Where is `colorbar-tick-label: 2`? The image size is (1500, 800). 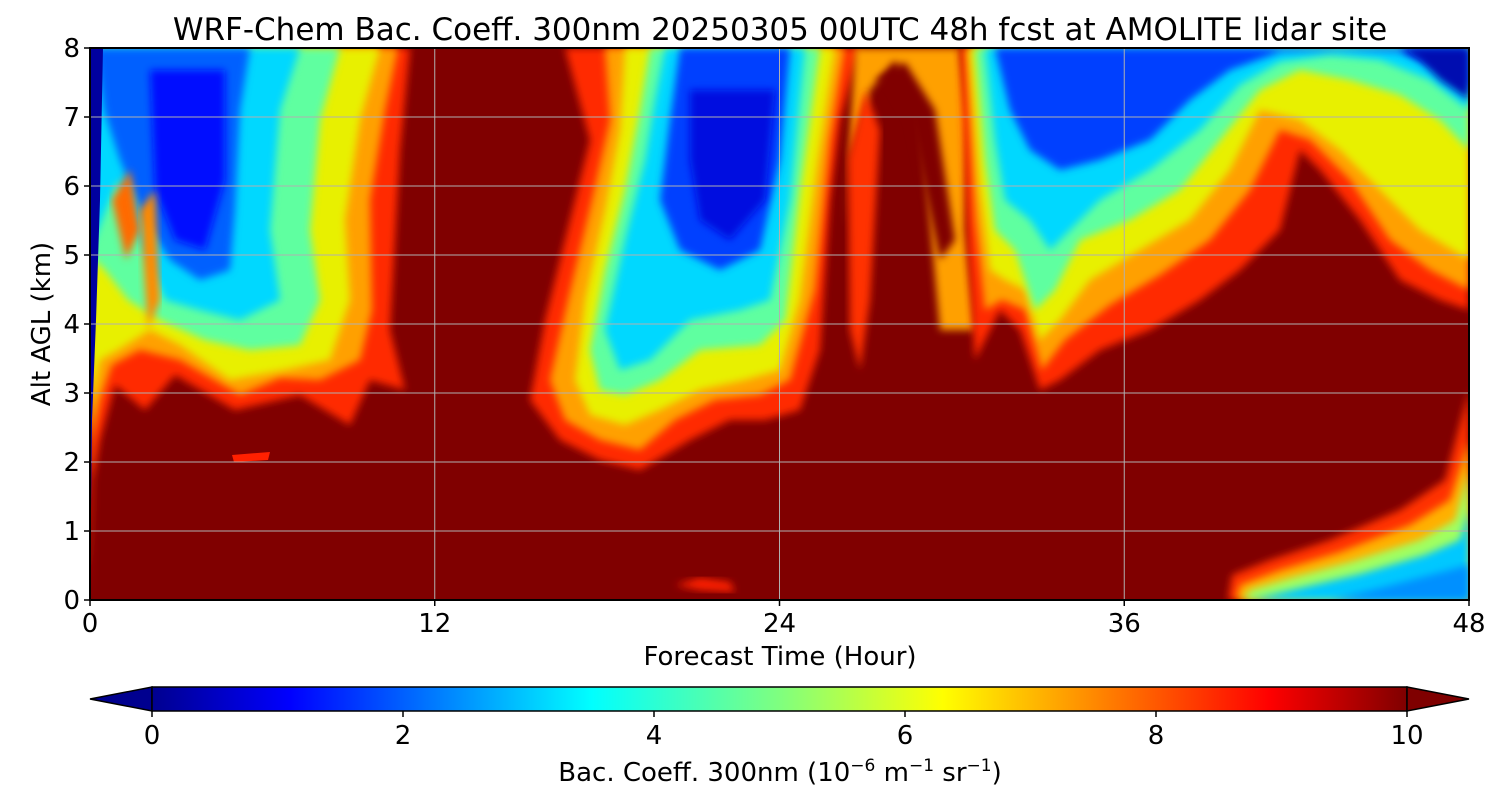
colorbar-tick-label: 2 is located at coordinates (403, 736).